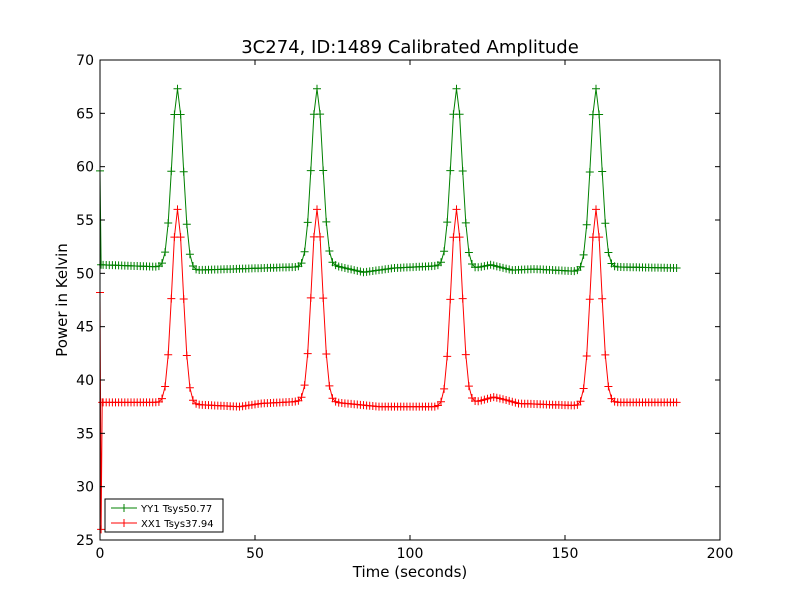  What do you see at coordinates (85, 541) in the screenshot?
I see `y-tick-label: 25` at bounding box center [85, 541].